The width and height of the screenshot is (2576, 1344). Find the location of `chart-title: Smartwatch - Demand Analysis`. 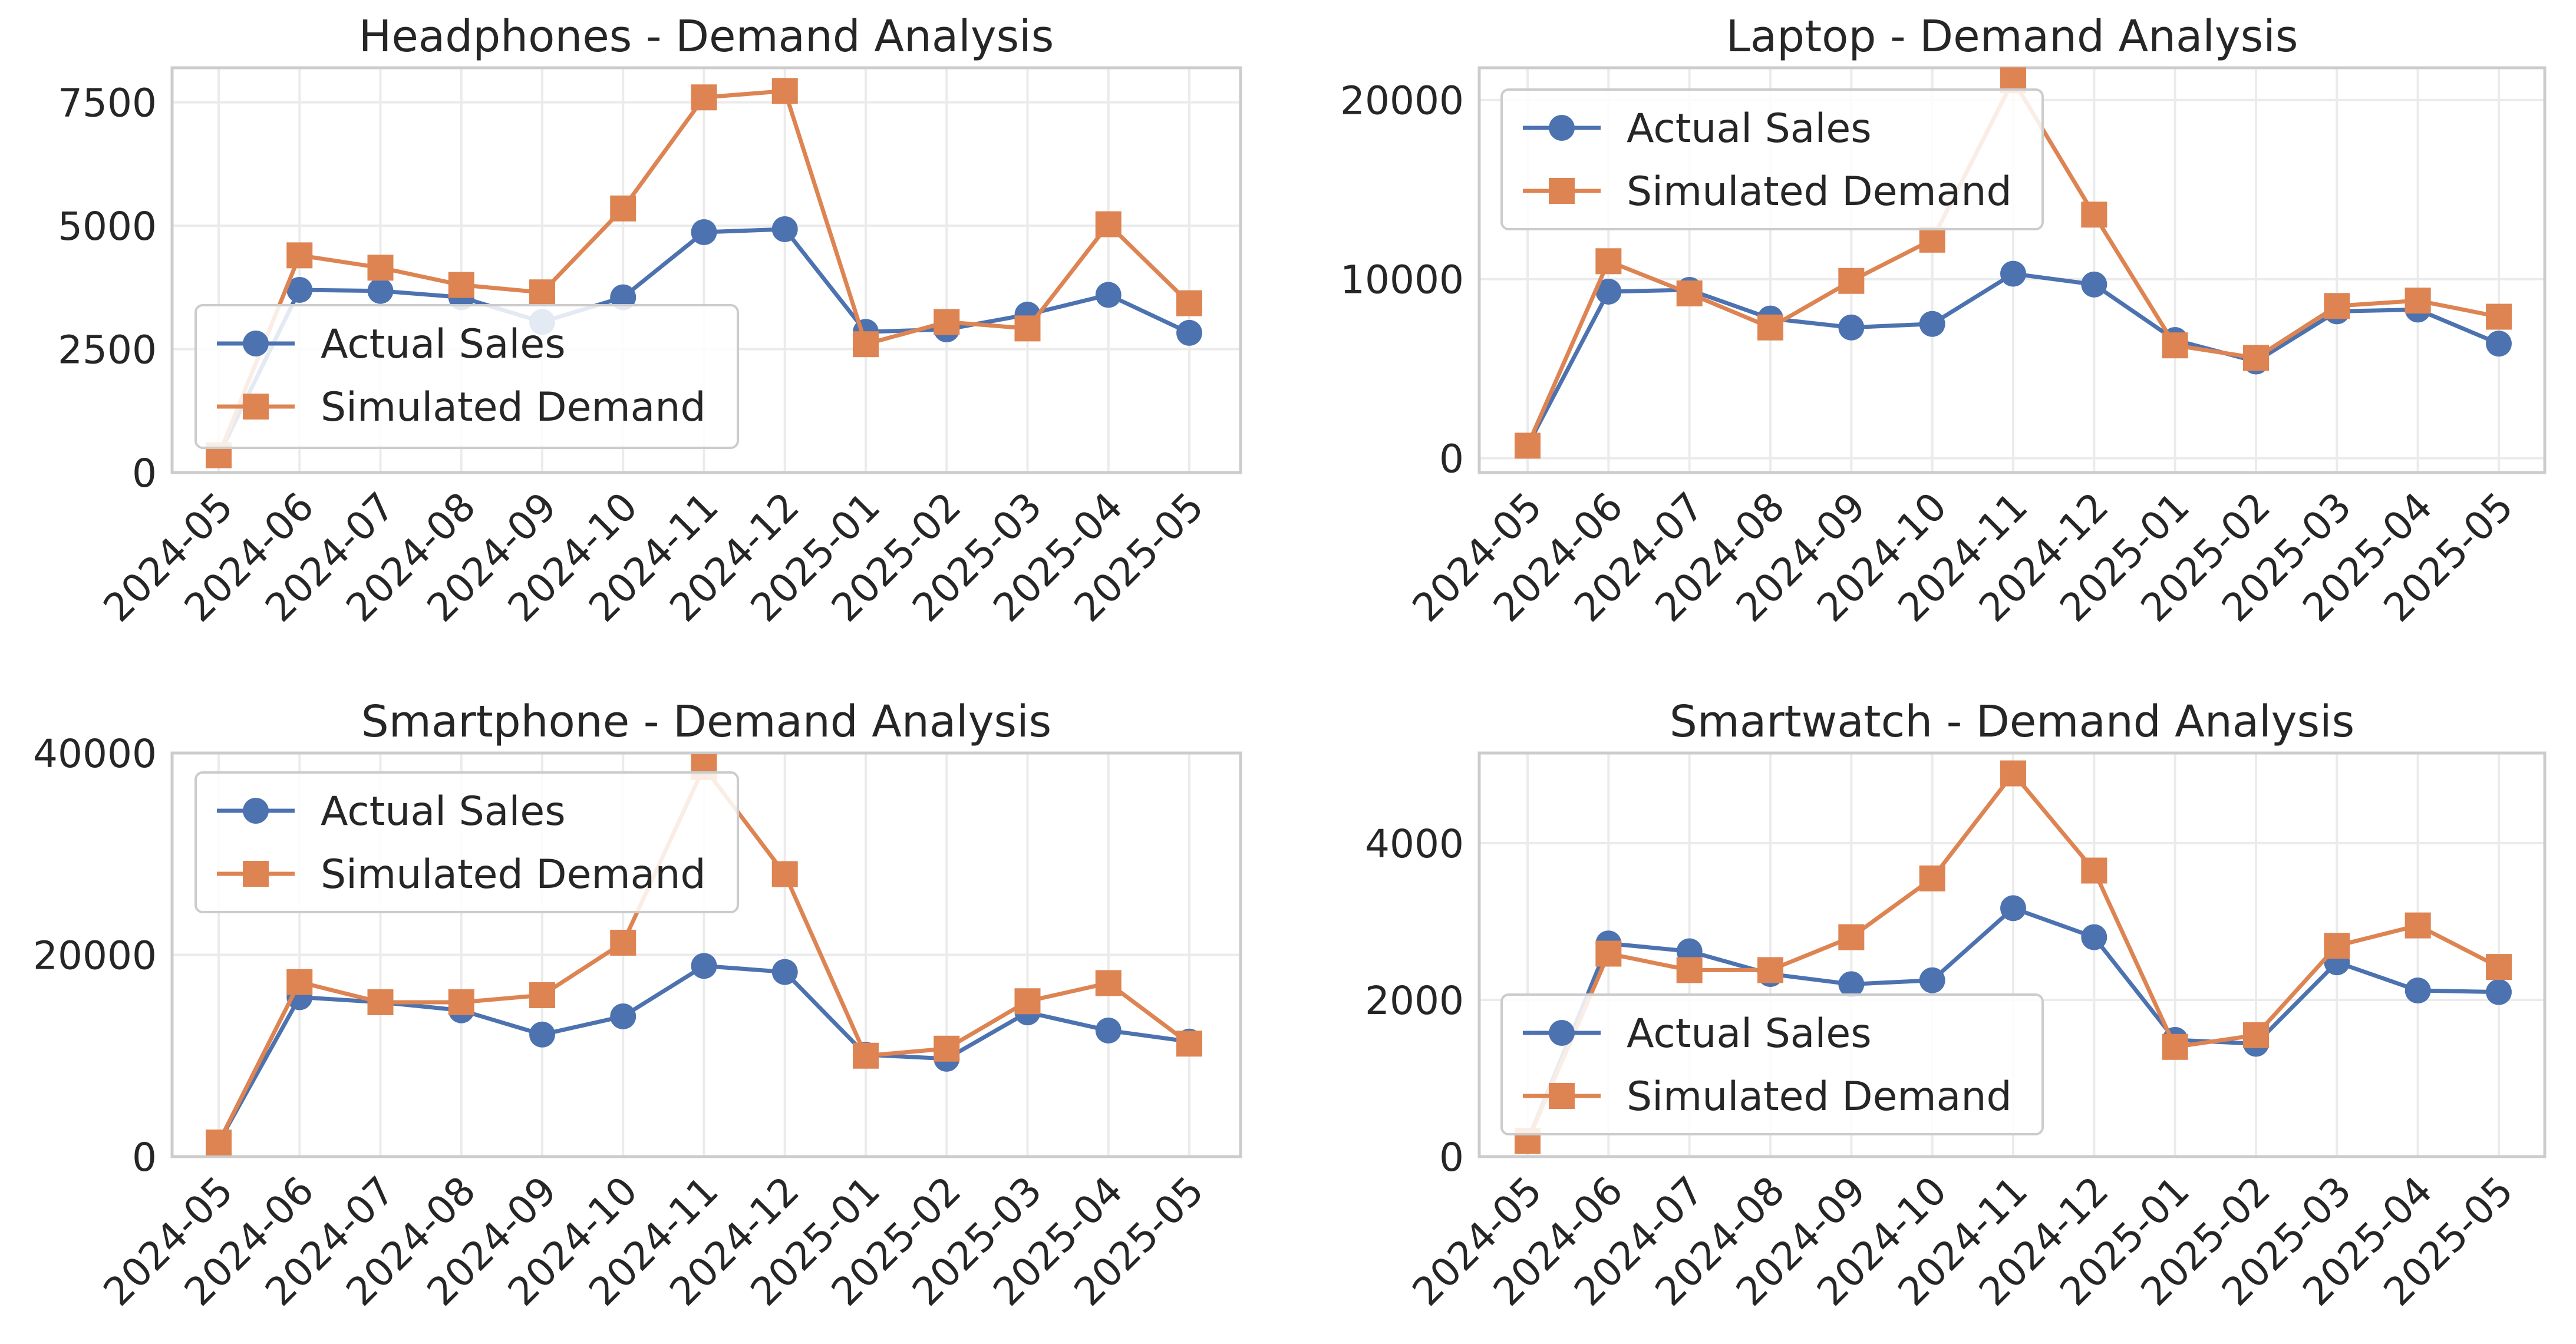

chart-title: Smartwatch - Demand Analysis is located at coordinates (2012, 721).